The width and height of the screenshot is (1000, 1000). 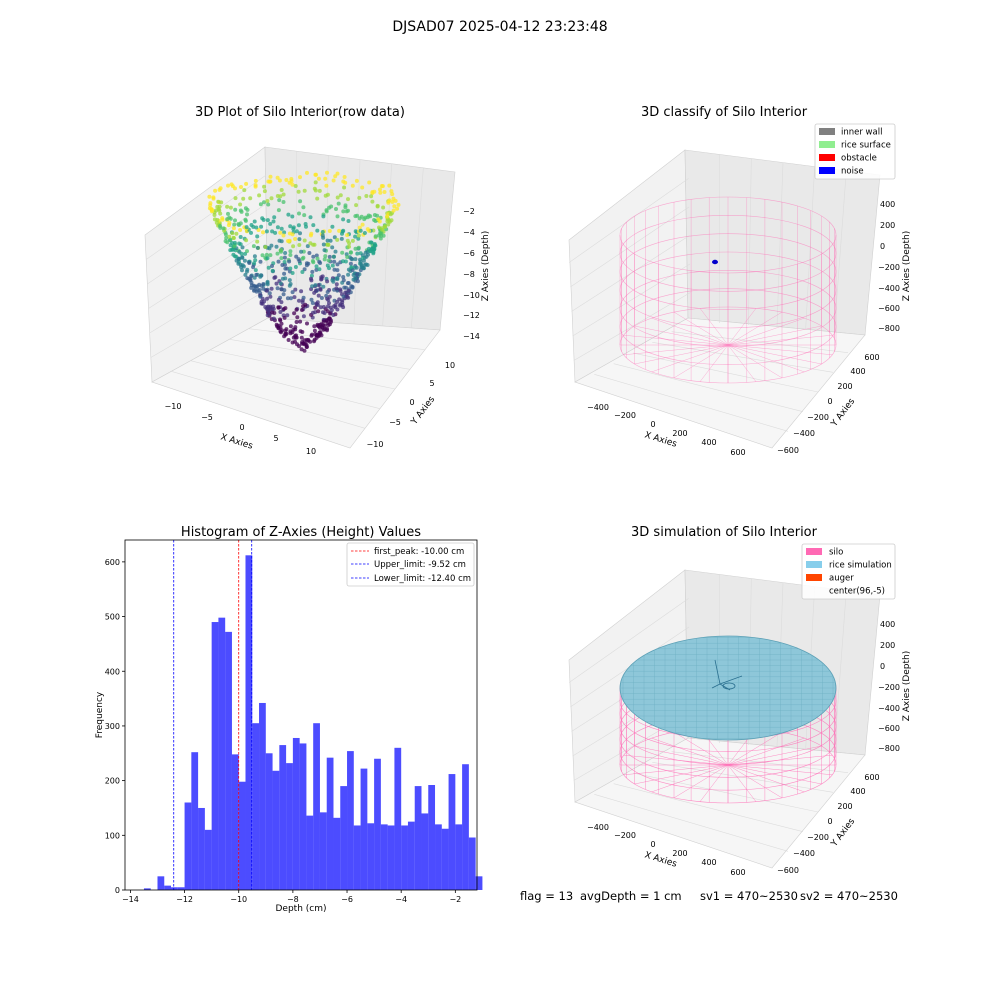 What do you see at coordinates (422, 579) in the screenshot?
I see `legend-label-lower-limit: Lower_limit: -12.40 cm` at bounding box center [422, 579].